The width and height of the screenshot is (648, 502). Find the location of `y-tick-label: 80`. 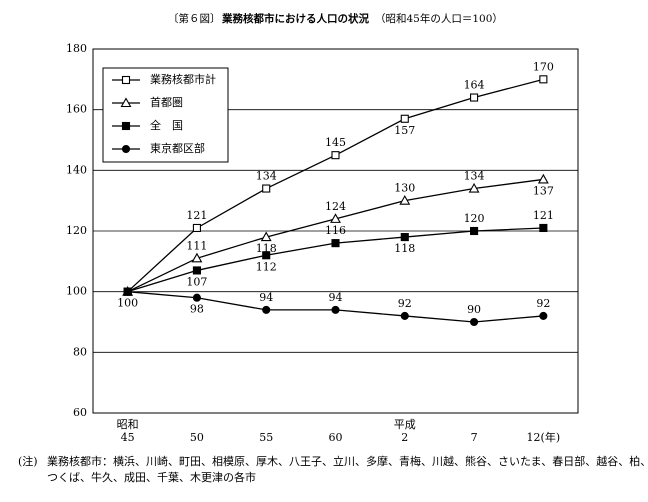

y-tick-label: 80 is located at coordinates (80, 351).